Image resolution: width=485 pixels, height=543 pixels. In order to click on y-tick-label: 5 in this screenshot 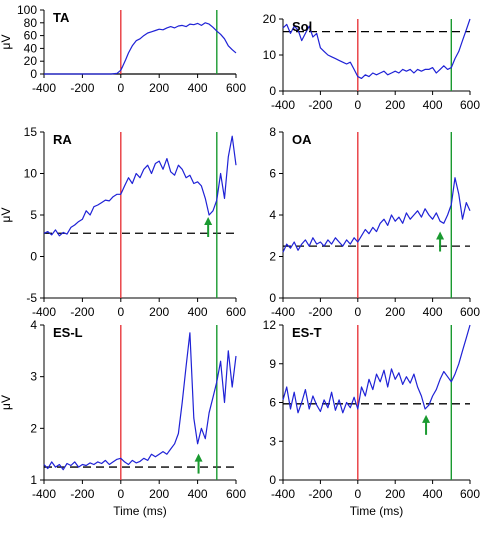, I will do `click(33, 215)`.